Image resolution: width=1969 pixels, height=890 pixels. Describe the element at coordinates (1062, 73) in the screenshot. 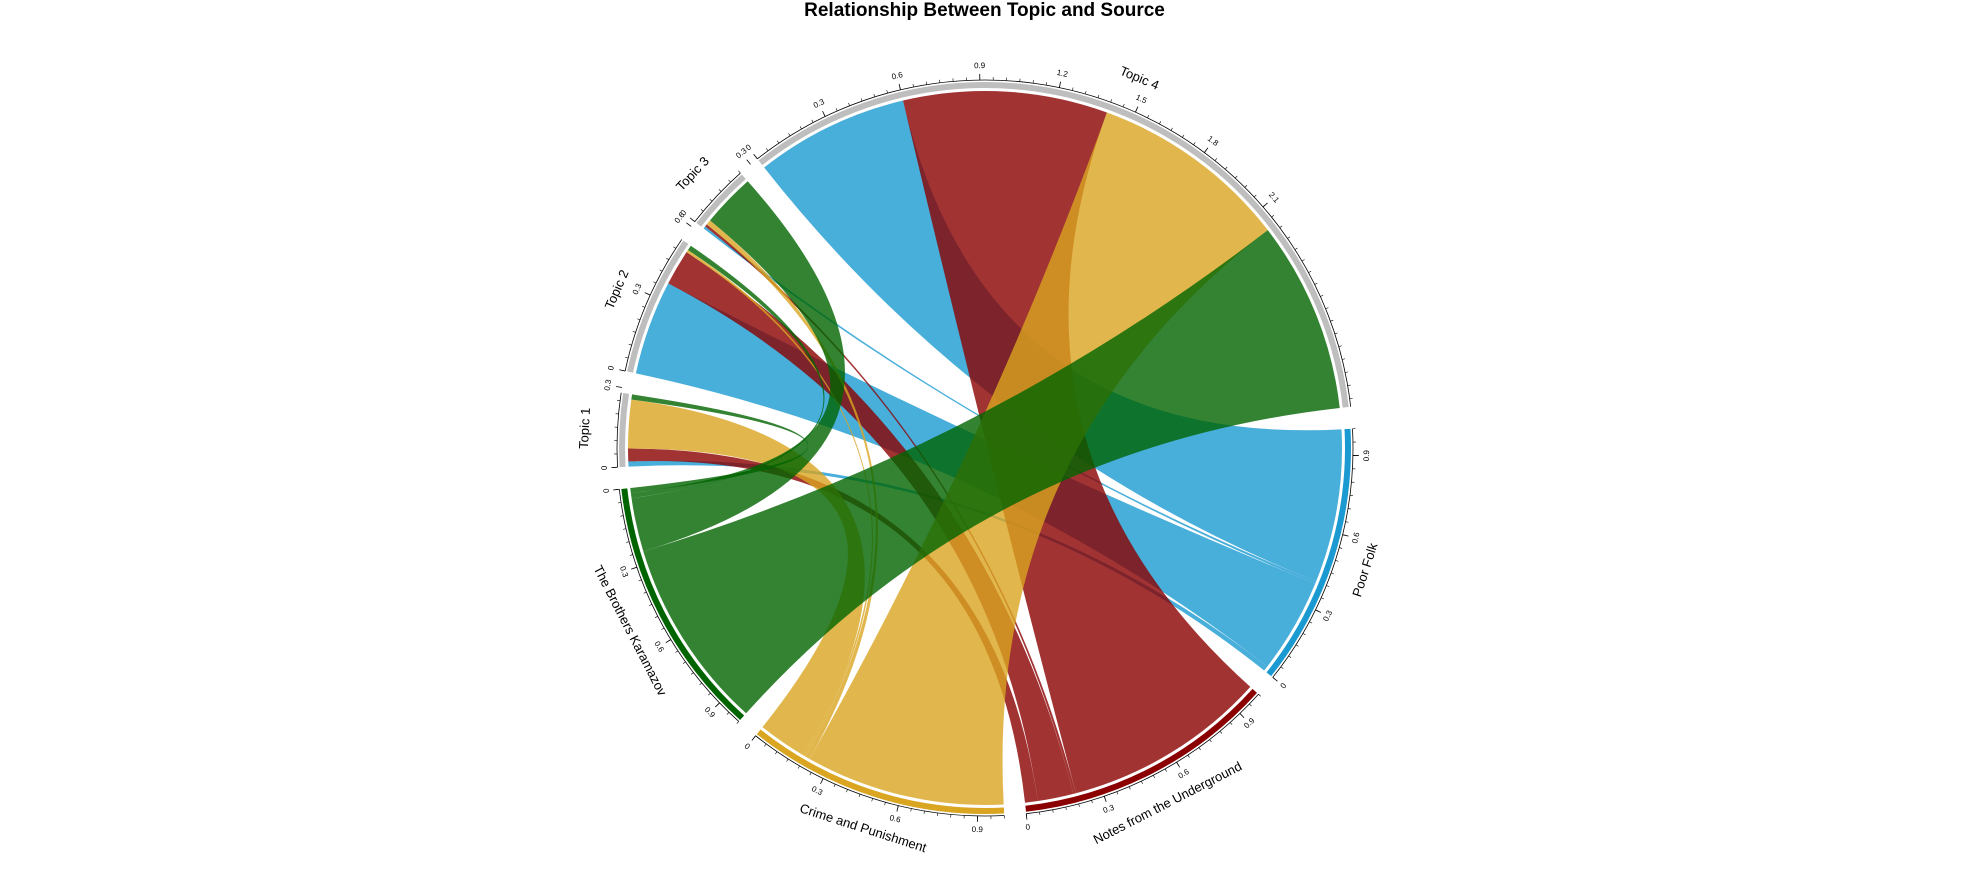

I see `tick-label: 1.2` at that location.